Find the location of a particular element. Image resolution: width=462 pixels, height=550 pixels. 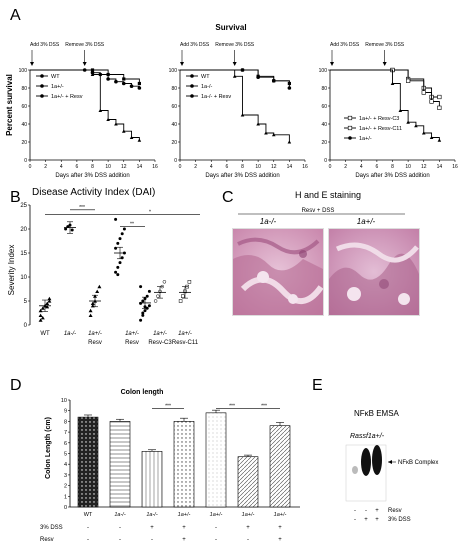

x-tick-label: 6 is located at coordinates (226, 167).